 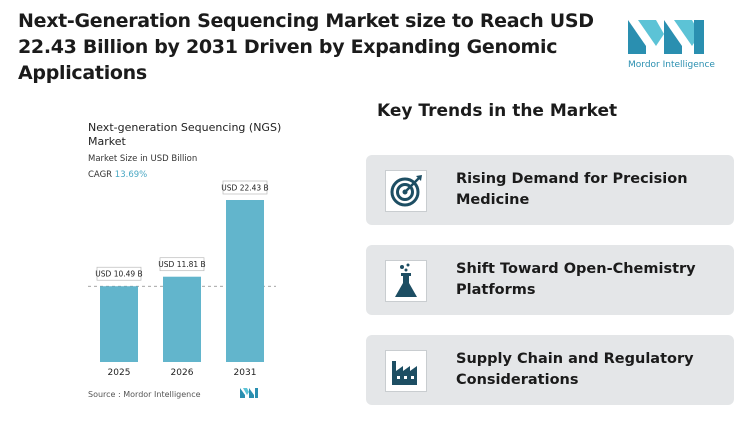 I want to click on cagr: CAGR 13.69%, so click(x=117, y=175).